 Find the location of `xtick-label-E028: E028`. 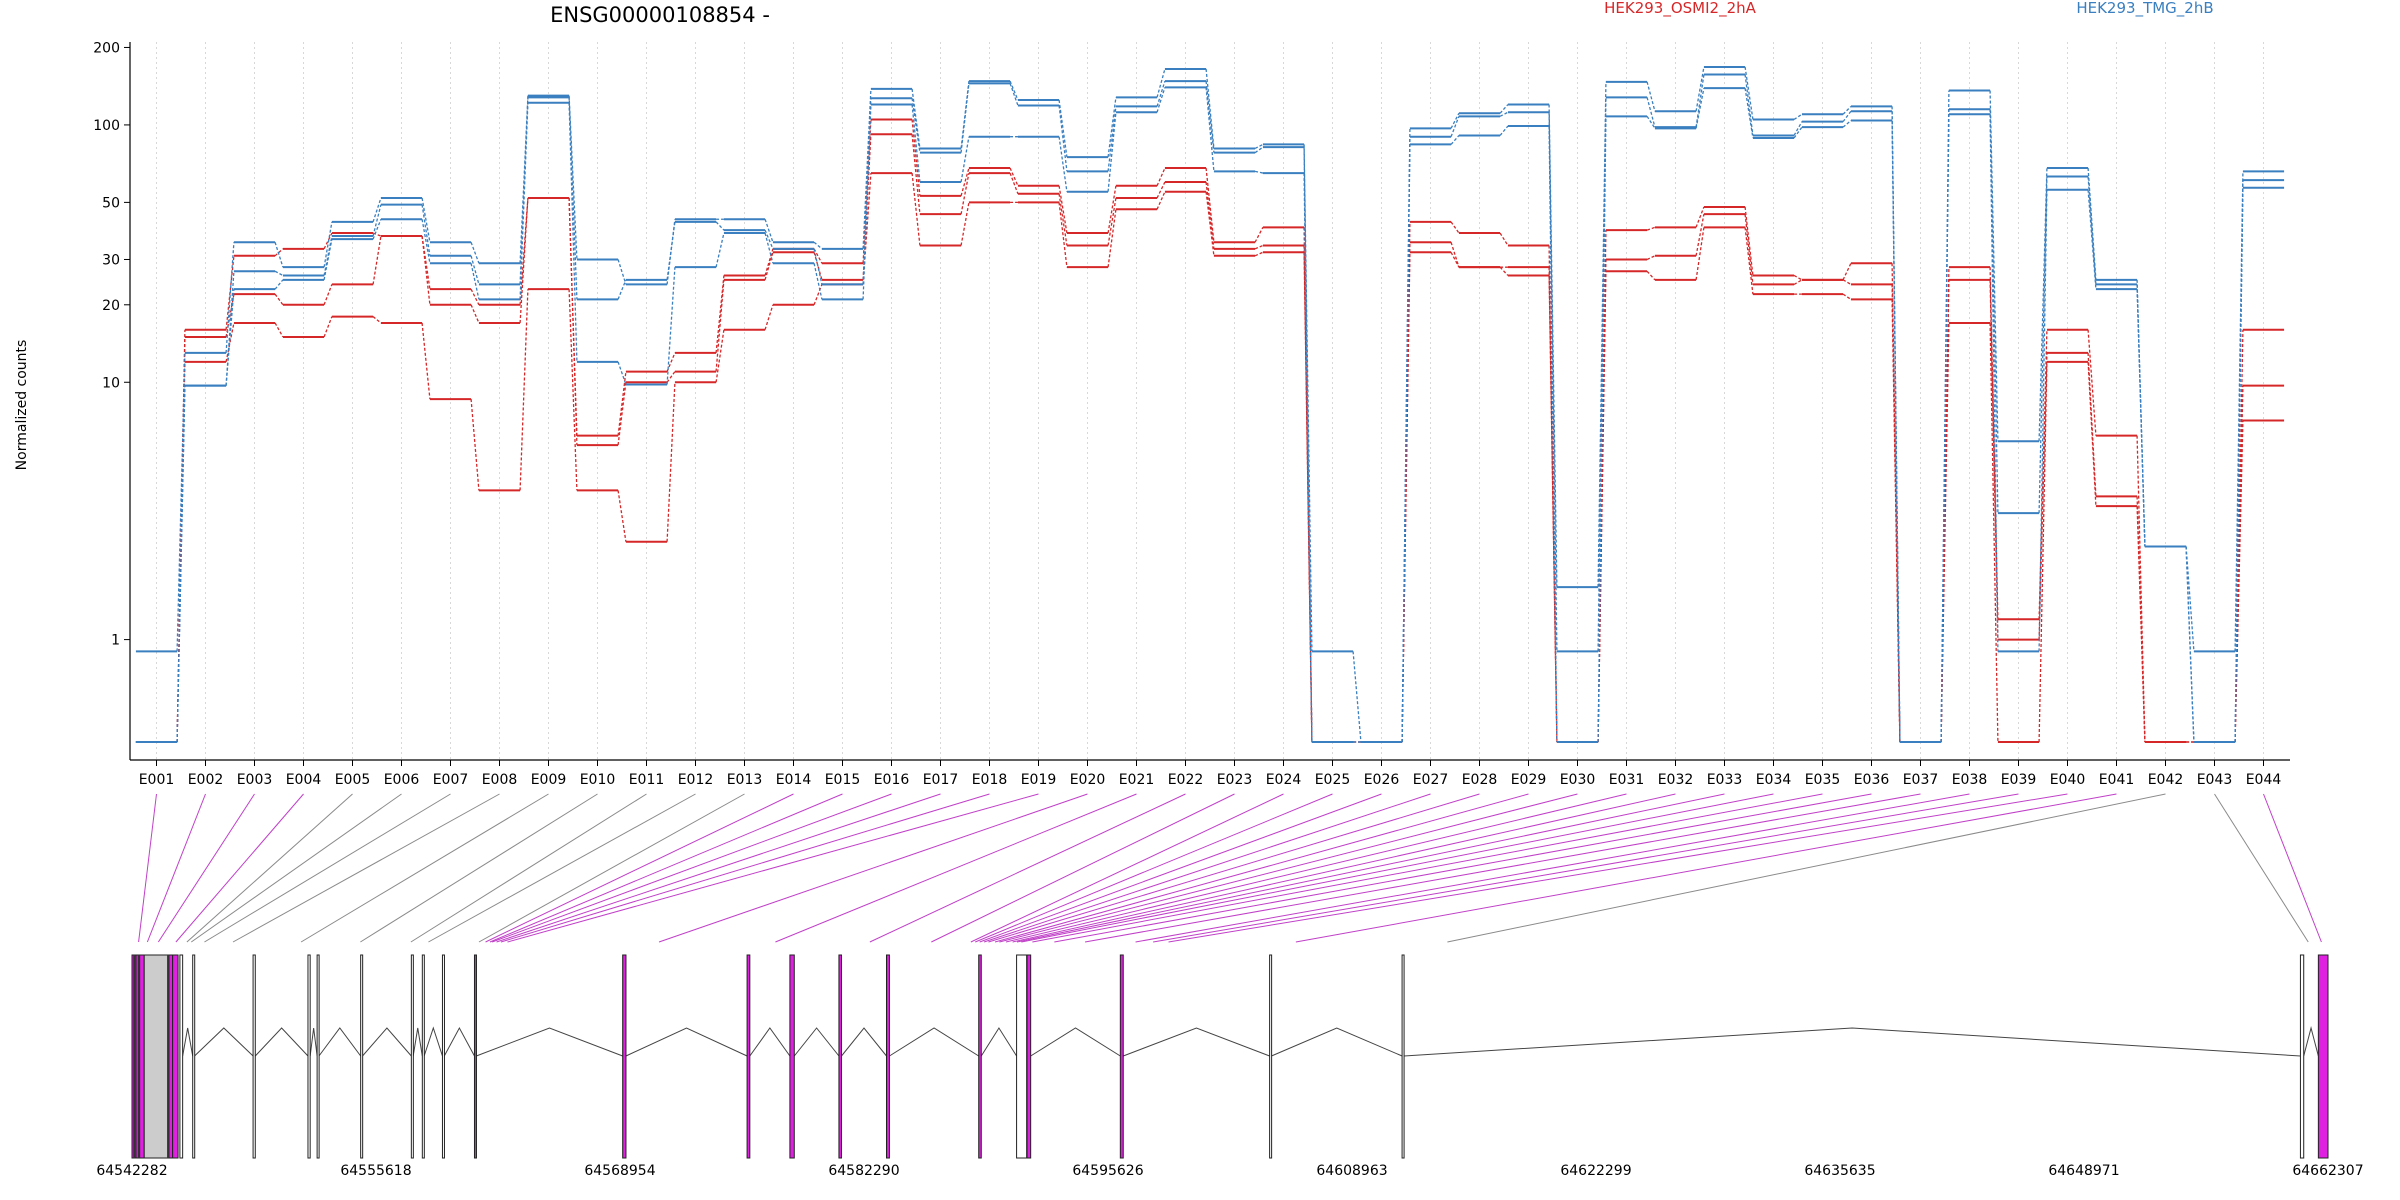

xtick-label-E028: E028 is located at coordinates (1480, 780).